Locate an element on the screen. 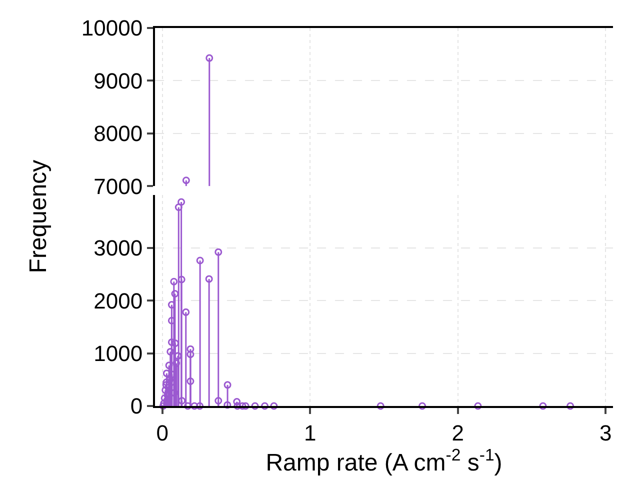 Image resolution: width=617 pixels, height=497 pixels. x-tick-label: 2 is located at coordinates (458, 433).